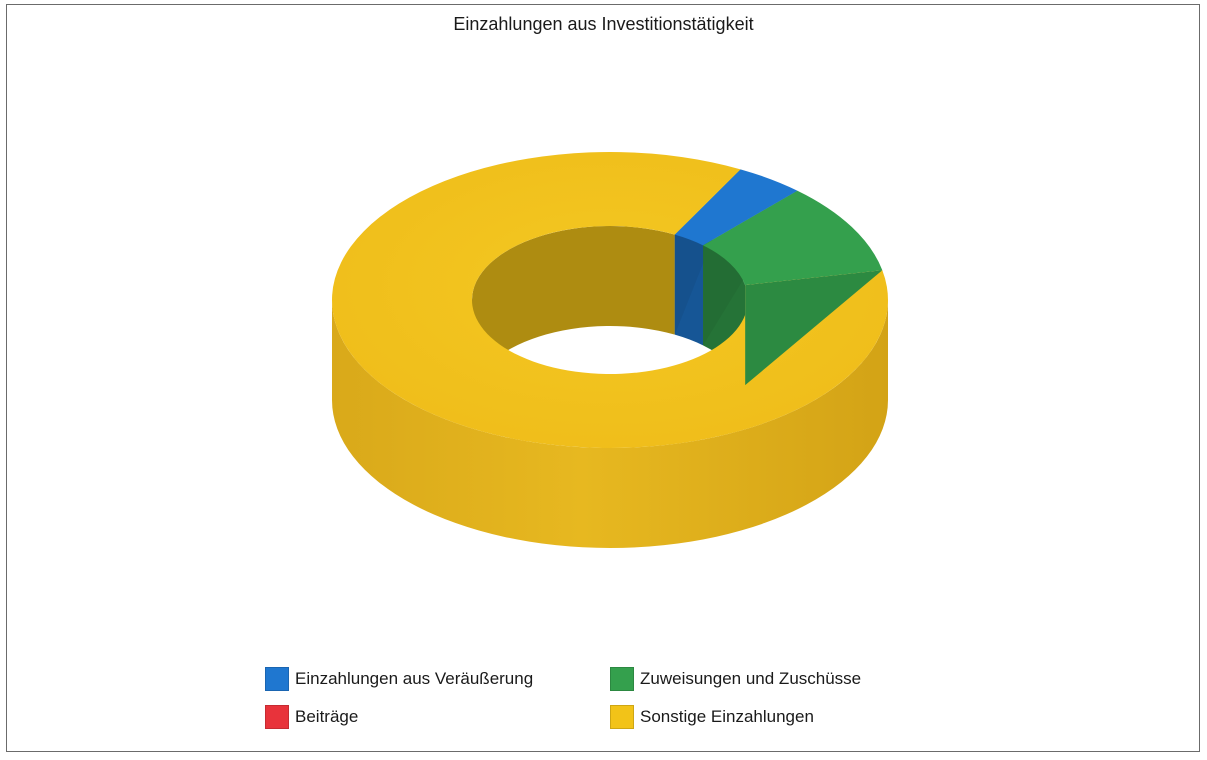 The height and width of the screenshot is (760, 1207). Describe the element at coordinates (622, 679) in the screenshot. I see `legend-swatch-zuweisungen` at that location.